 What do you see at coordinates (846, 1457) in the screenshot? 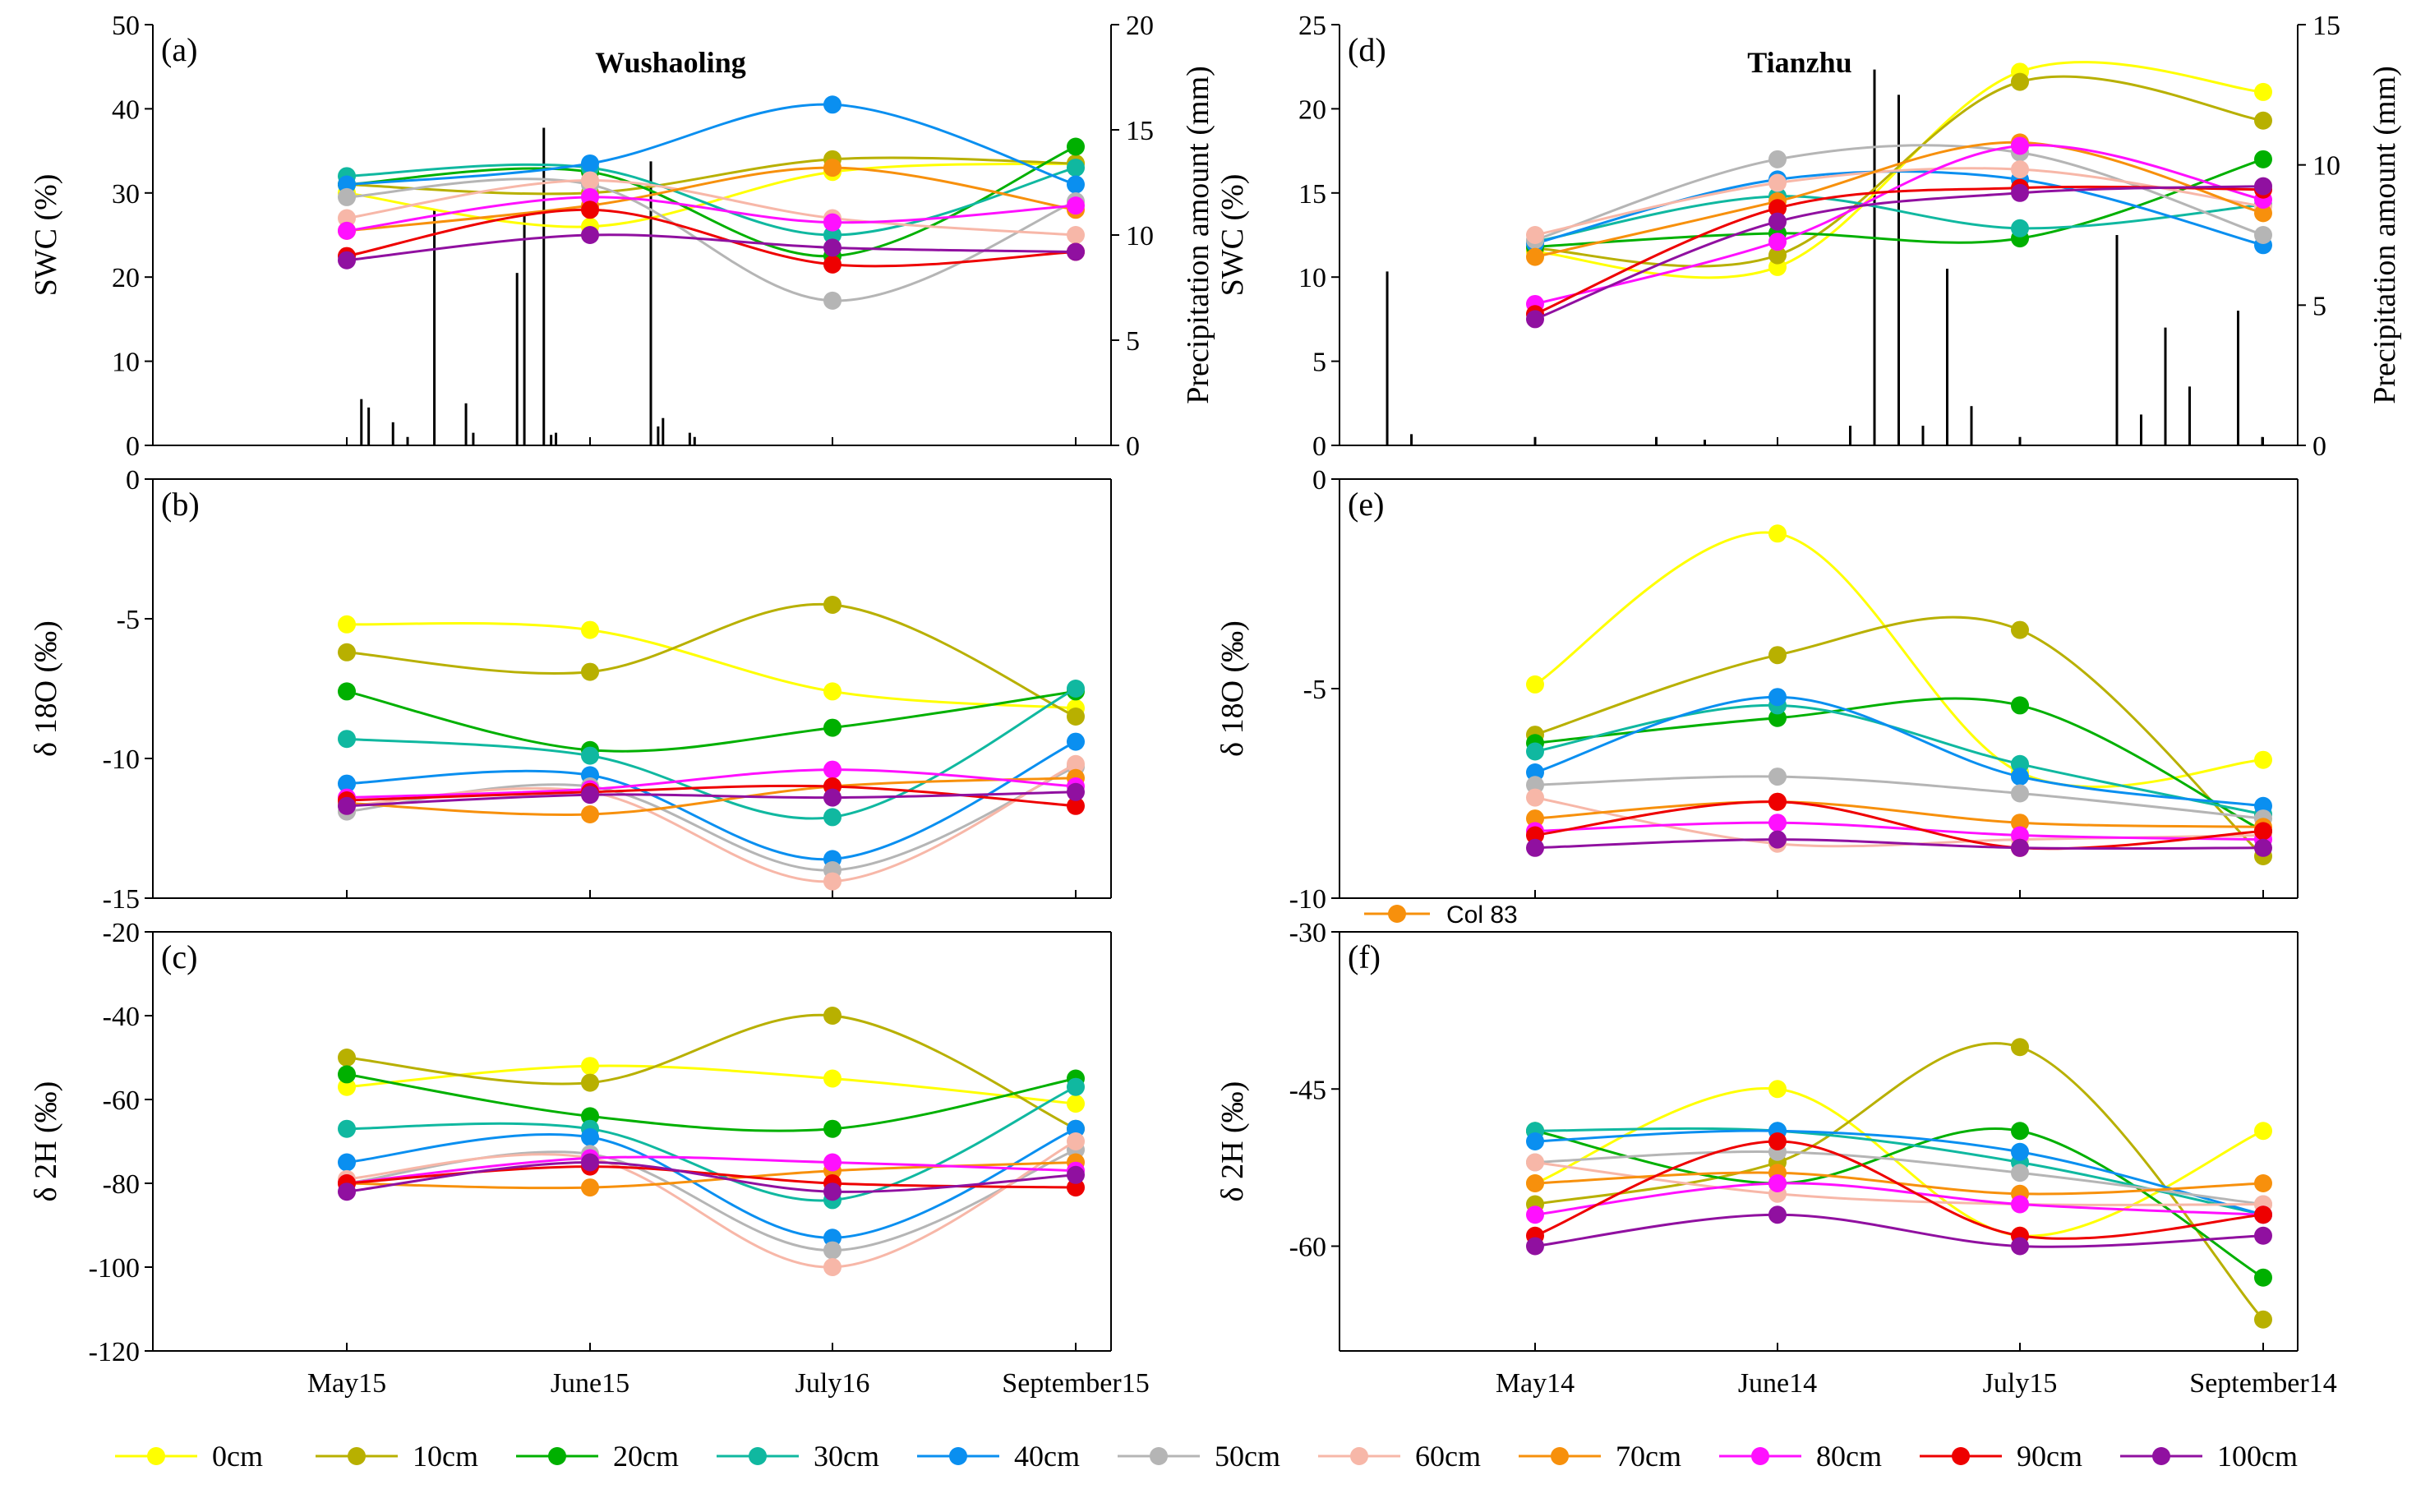
I see `legend-label: 30cm` at bounding box center [846, 1457].